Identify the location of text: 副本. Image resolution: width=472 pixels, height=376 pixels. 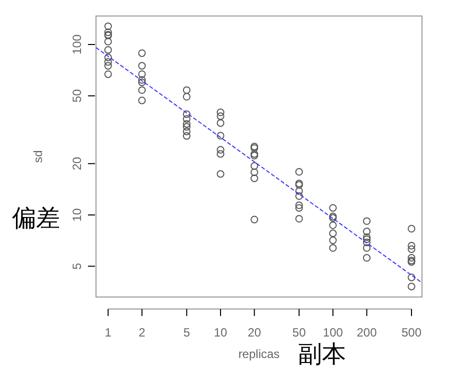
(322, 354).